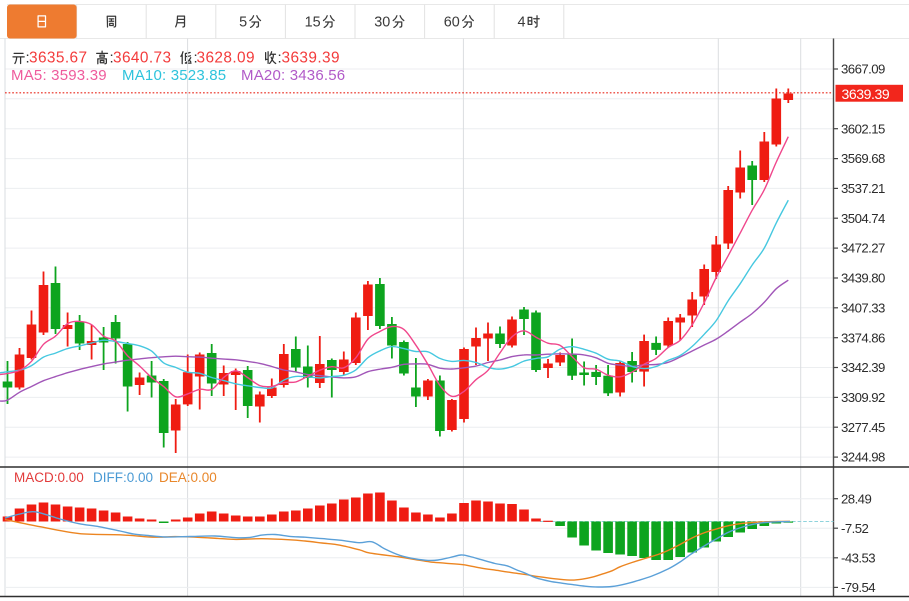 The height and width of the screenshot is (601, 909). I want to click on svg-text: 3374.86, so click(863, 337).